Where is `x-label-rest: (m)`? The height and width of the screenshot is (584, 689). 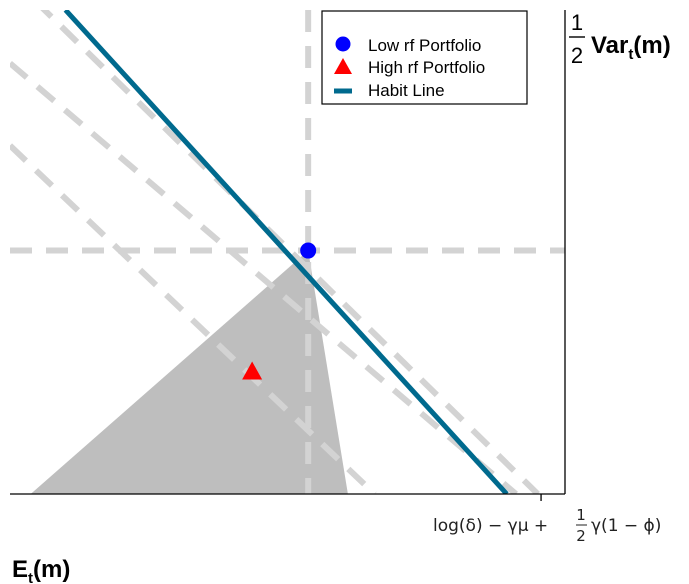
x-label-rest: (m) is located at coordinates (51, 569).